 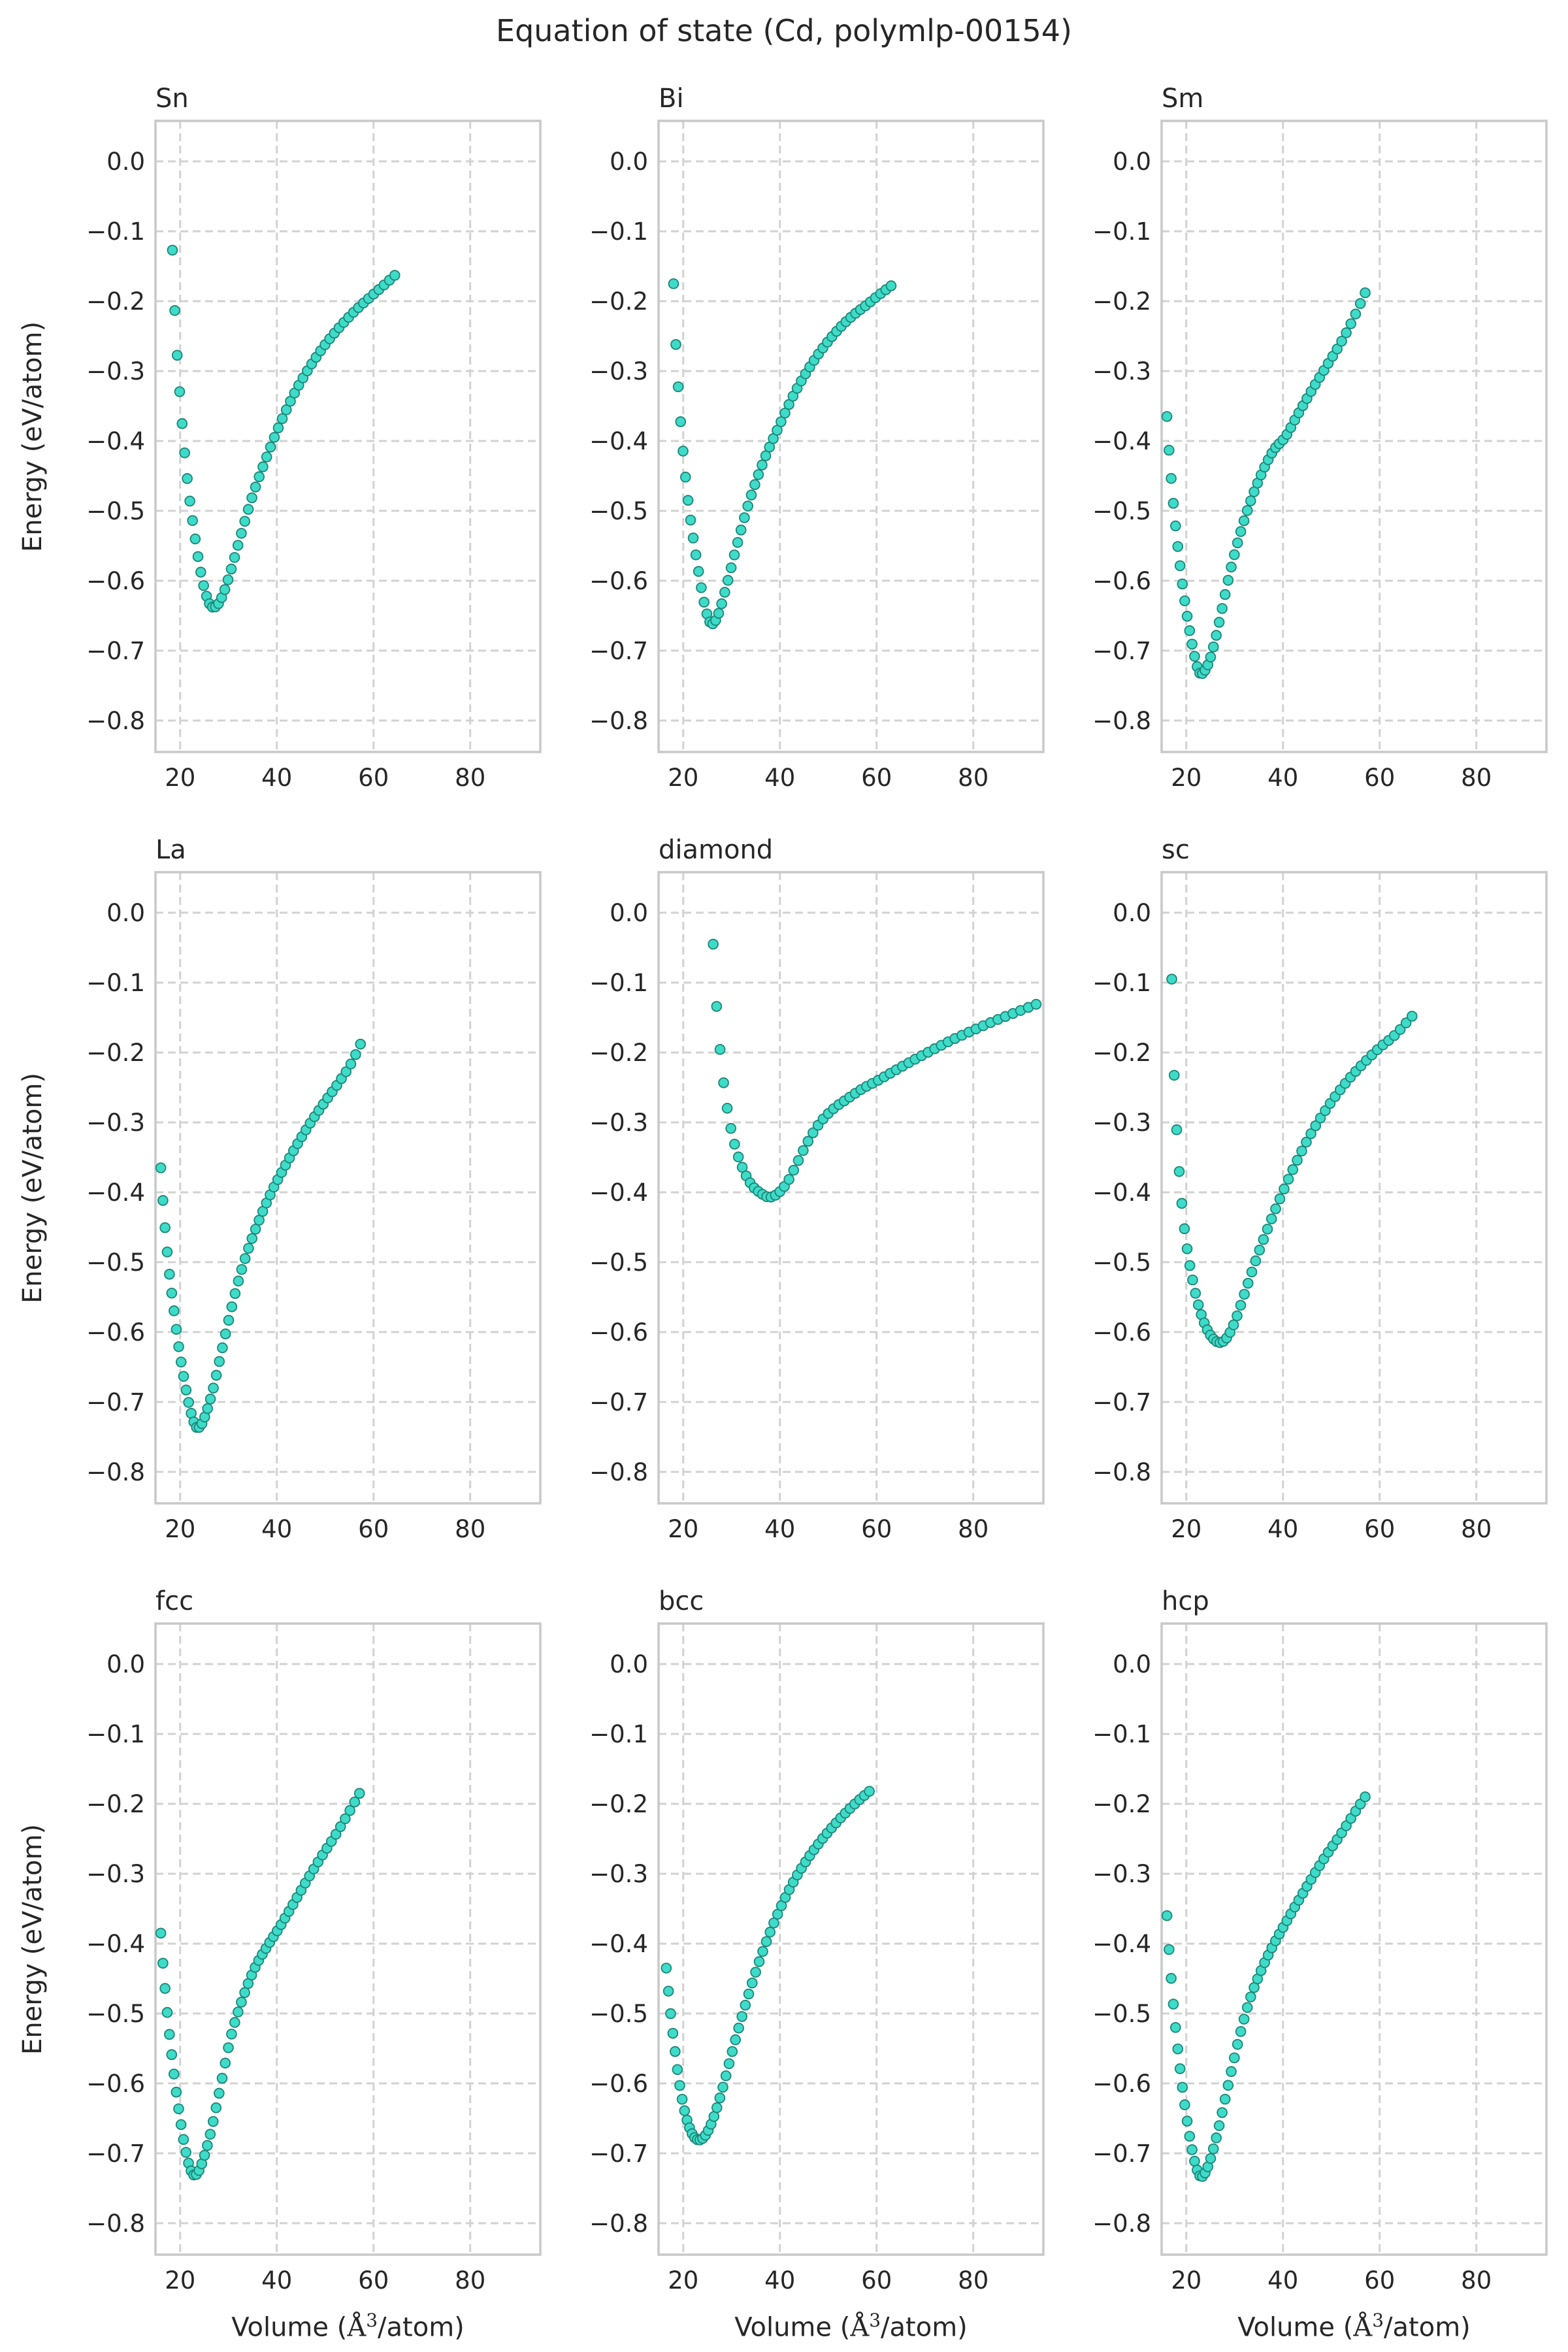 I want to click on x-tick-label: 20, so click(x=1186, y=2280).